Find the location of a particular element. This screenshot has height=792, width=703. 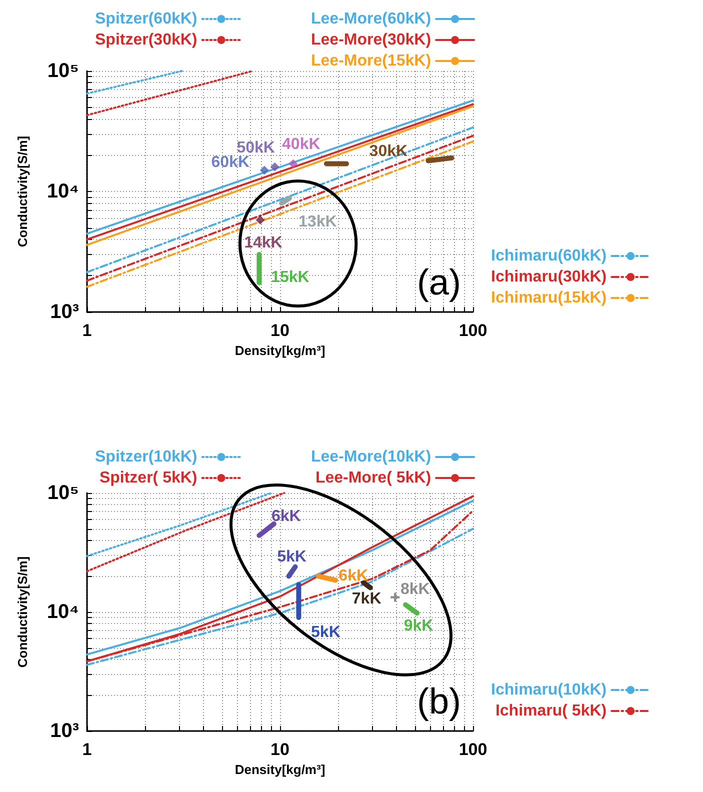

legend-label: Lee-More(30kK) is located at coordinates (371, 40).